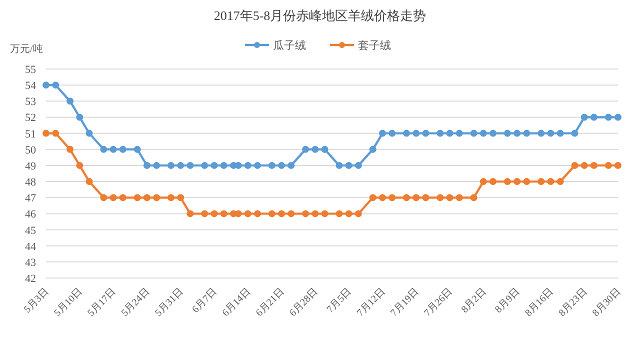 The width and height of the screenshot is (640, 360). What do you see at coordinates (507, 301) in the screenshot?
I see `x-tick-label: 8月9日` at bounding box center [507, 301].